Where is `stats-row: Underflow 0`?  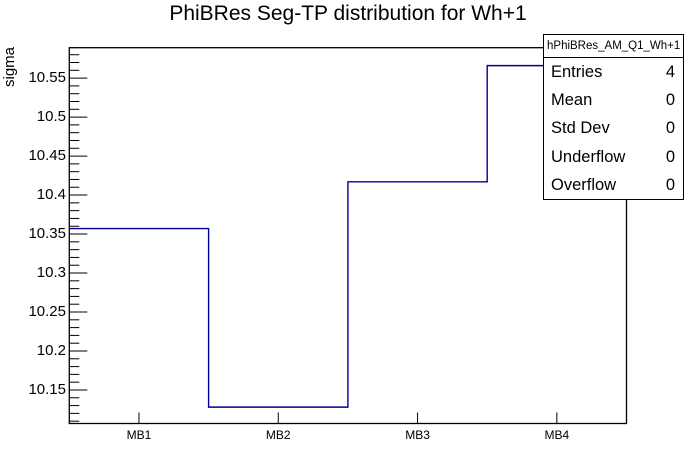
stats-row: Underflow 0 is located at coordinates (613, 157).